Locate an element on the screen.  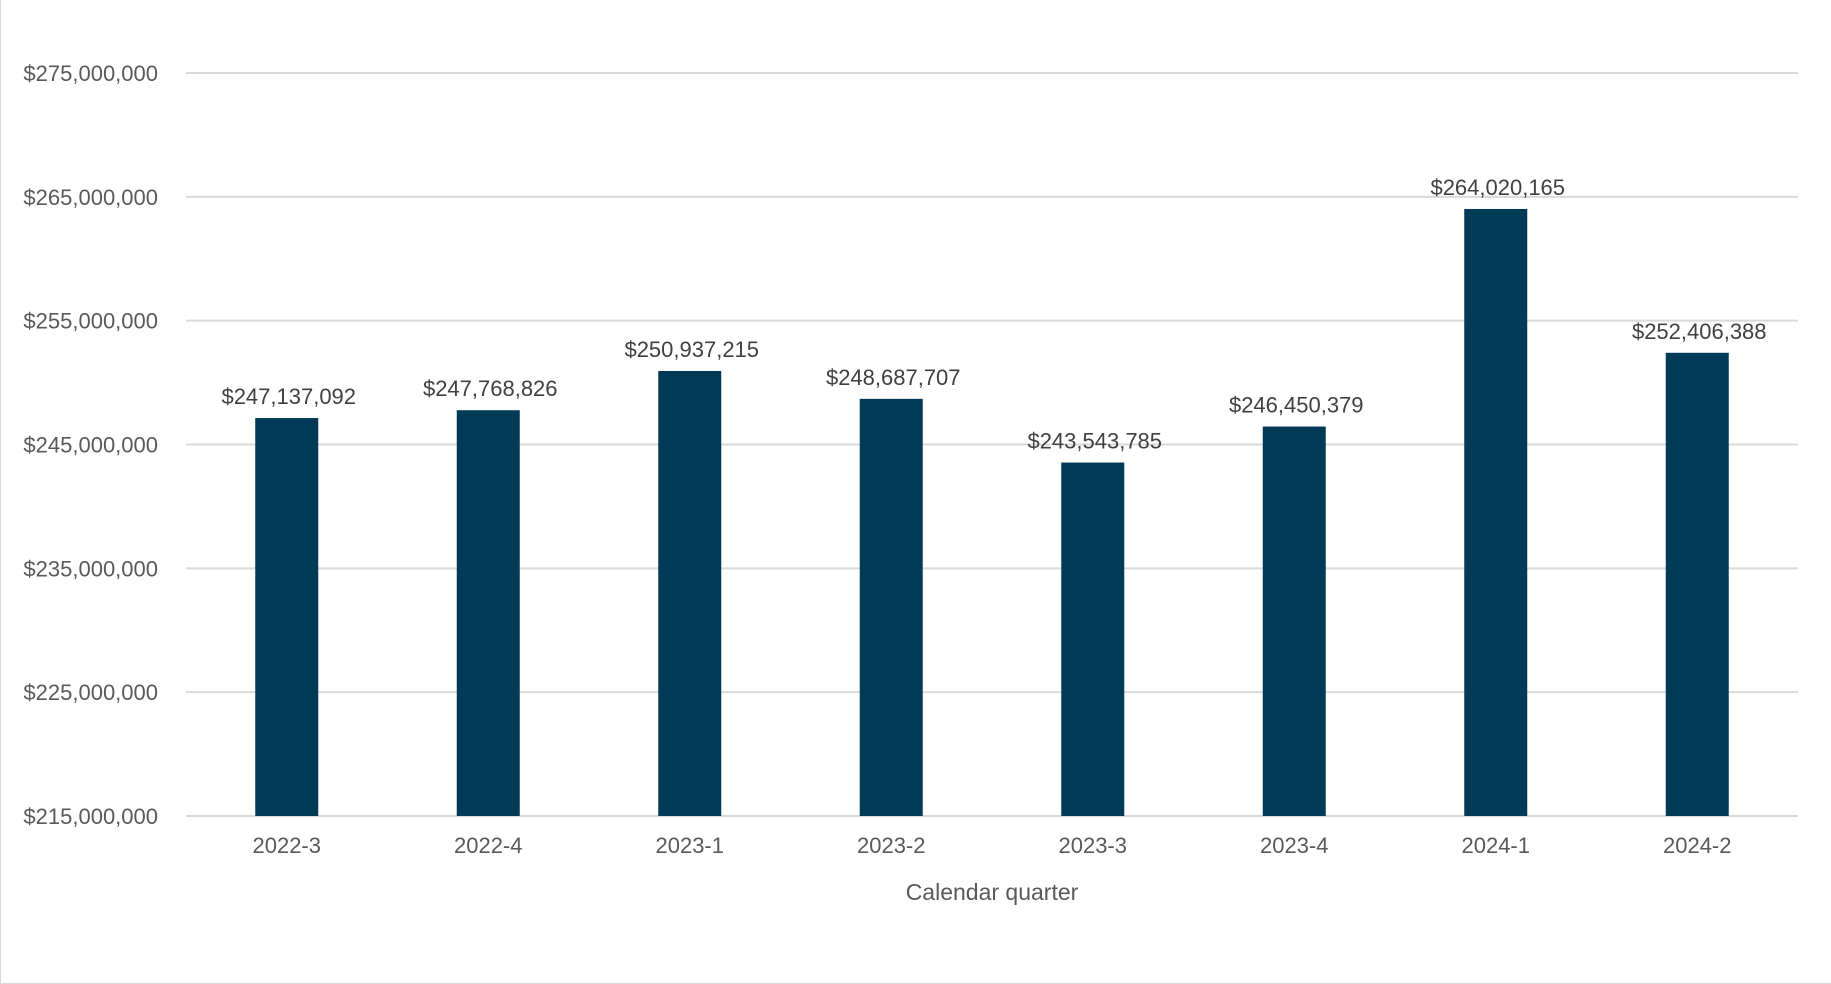
data-label: $246,450,379 is located at coordinates (1296, 405).